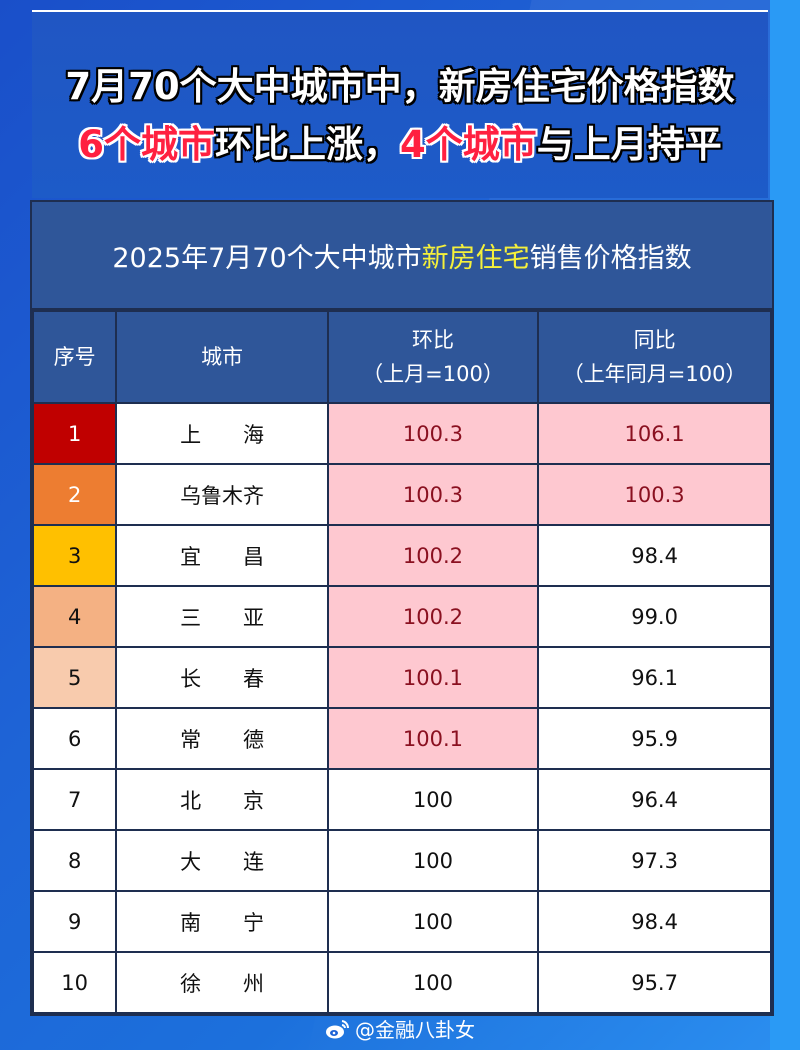 This screenshot has width=800, height=1050. What do you see at coordinates (74, 799) in the screenshot?
I see `rank-cell: 7` at bounding box center [74, 799].